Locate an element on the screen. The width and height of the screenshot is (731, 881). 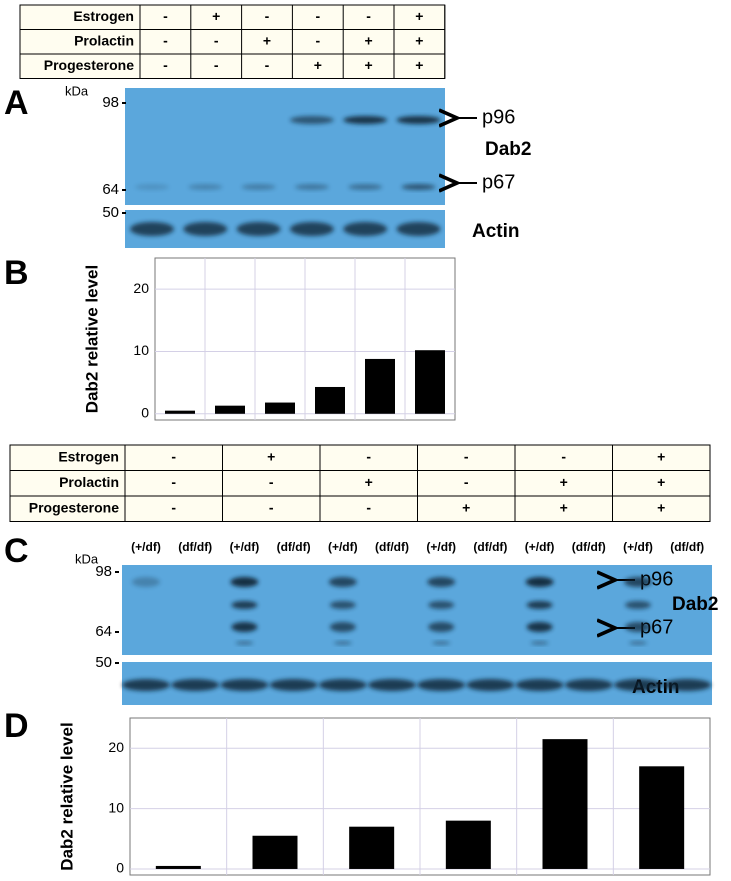
row-label: Estrogen is located at coordinates (88, 456).